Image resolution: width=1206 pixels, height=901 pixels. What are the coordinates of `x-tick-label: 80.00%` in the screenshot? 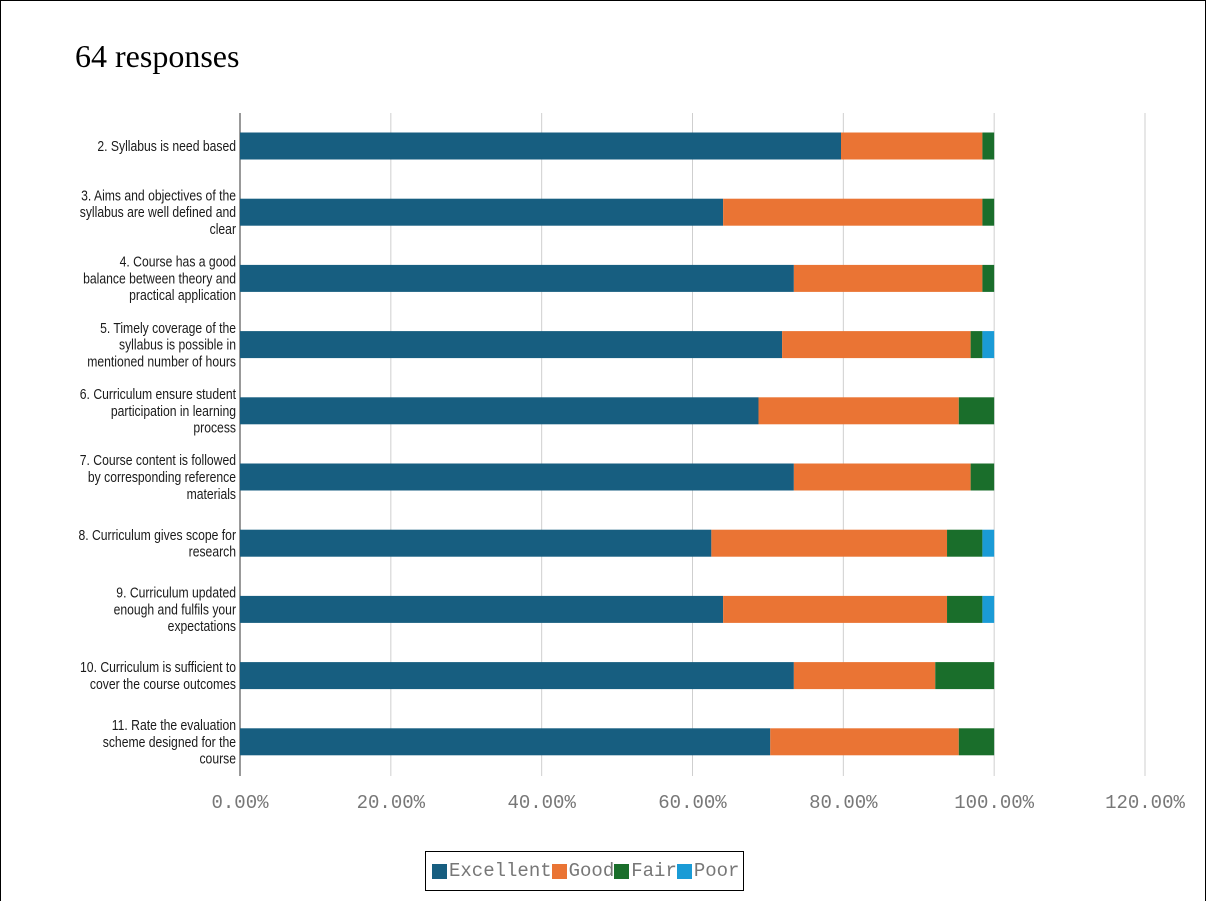 It's located at (843, 803).